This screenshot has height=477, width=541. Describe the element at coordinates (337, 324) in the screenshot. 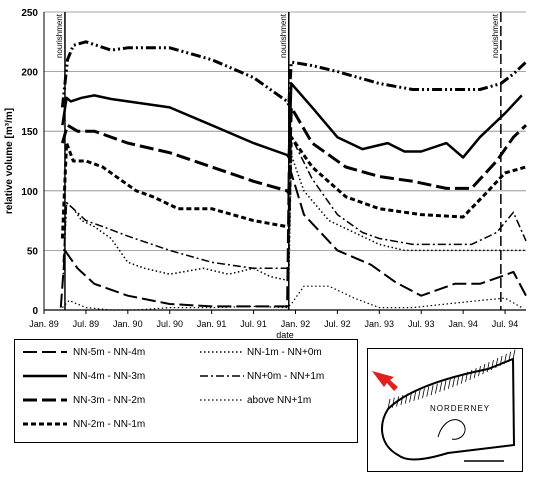

I see `x-tick-label: Jul. 92` at that location.